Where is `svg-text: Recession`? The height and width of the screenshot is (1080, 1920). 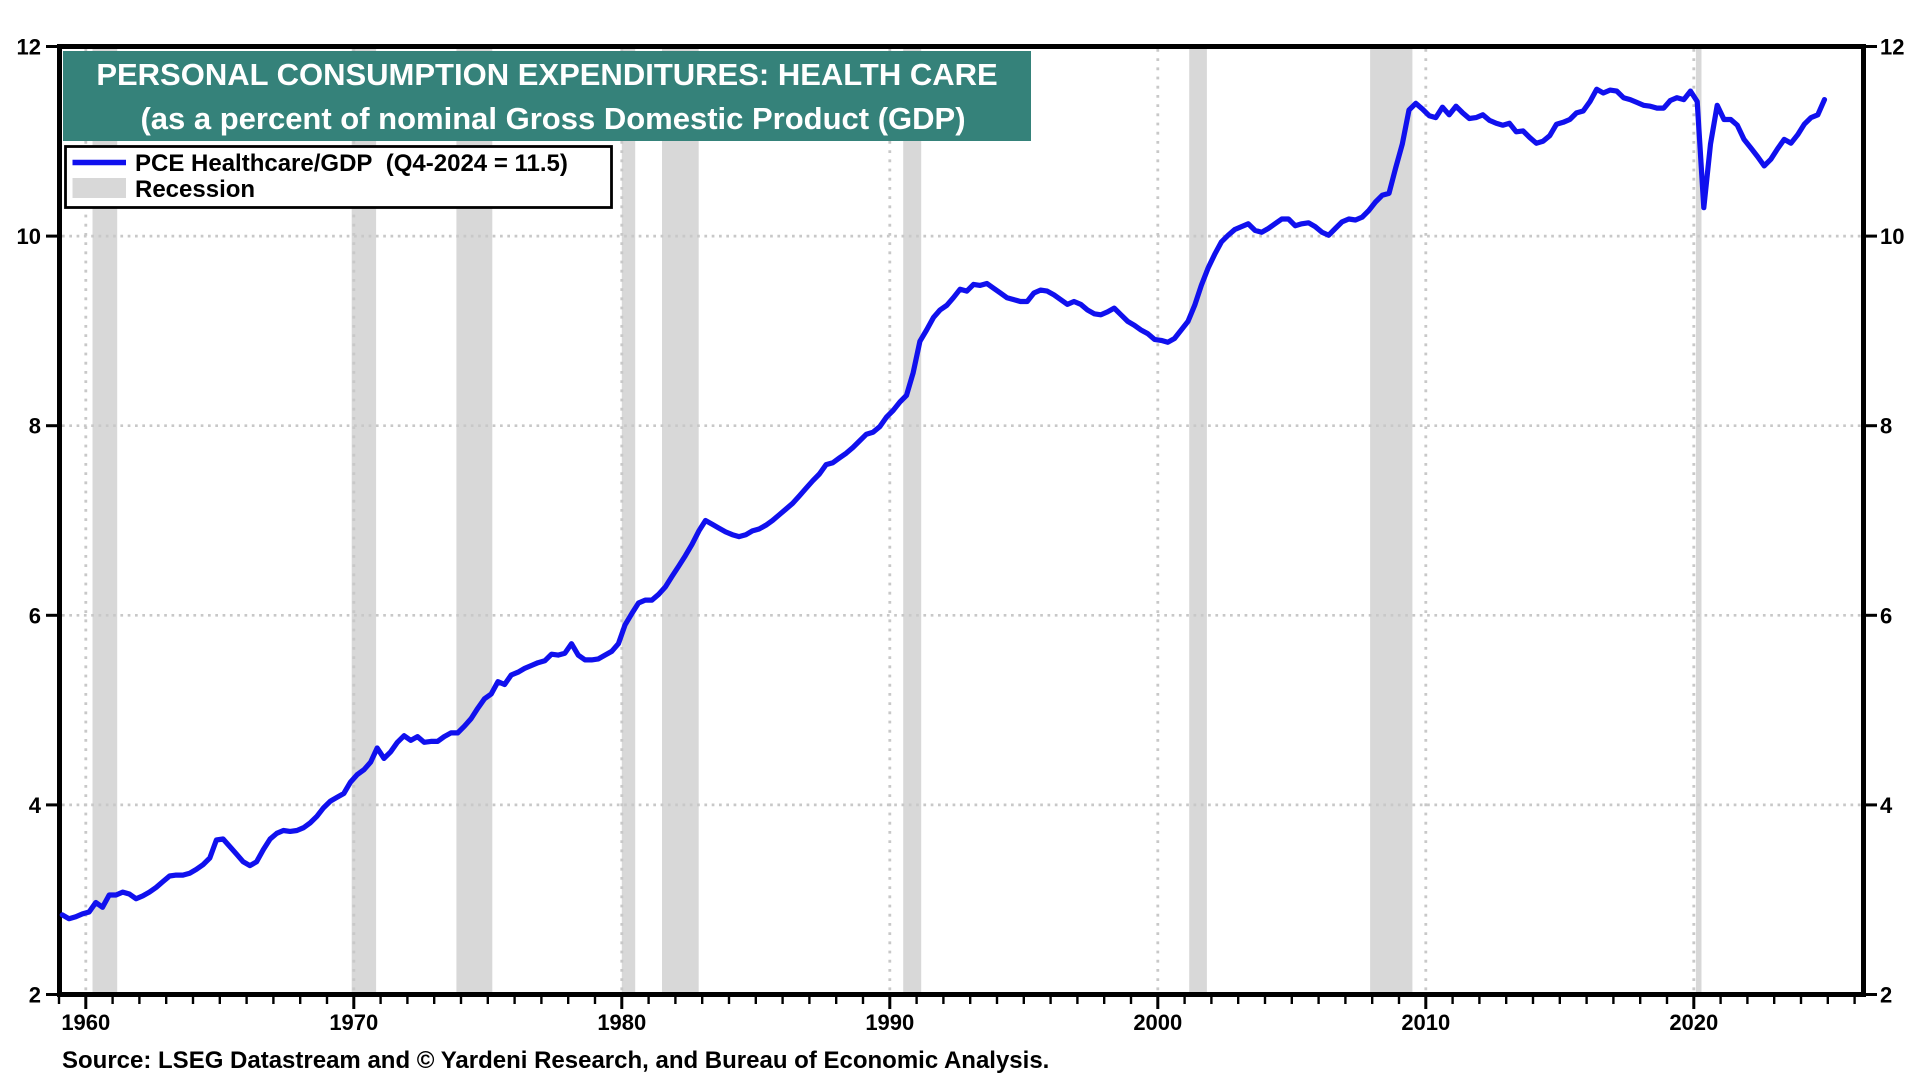
svg-text: Recession is located at coordinates (195, 189).